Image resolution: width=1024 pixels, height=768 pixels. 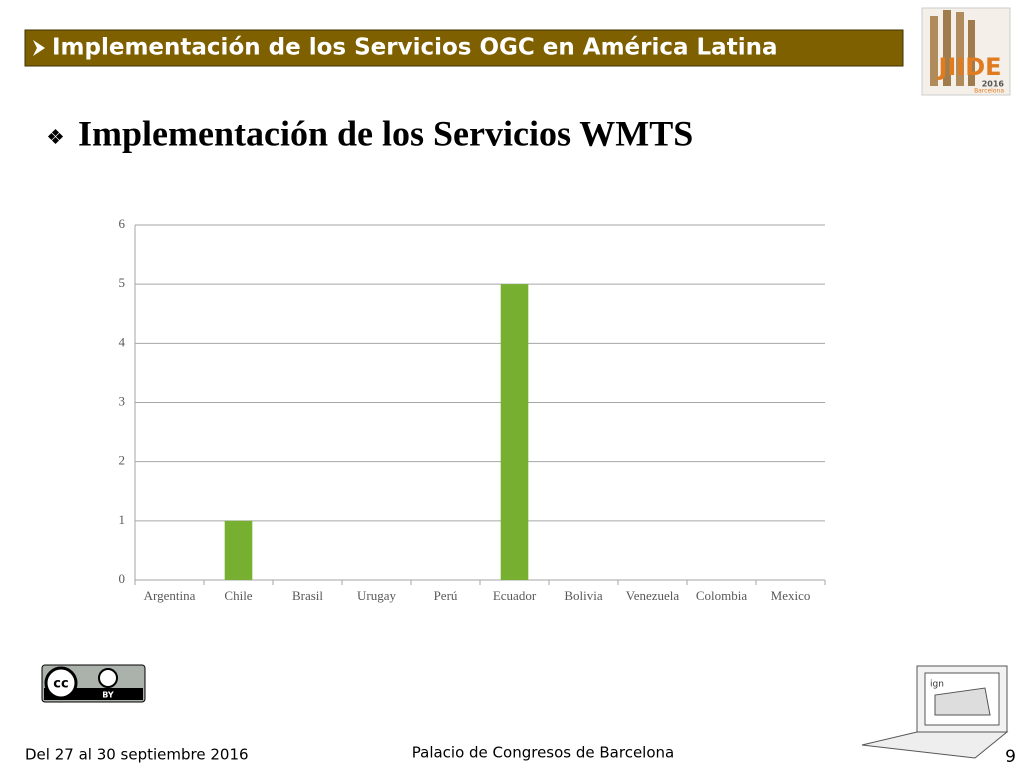 I want to click on x-tick-label: Chile, so click(x=238, y=595).